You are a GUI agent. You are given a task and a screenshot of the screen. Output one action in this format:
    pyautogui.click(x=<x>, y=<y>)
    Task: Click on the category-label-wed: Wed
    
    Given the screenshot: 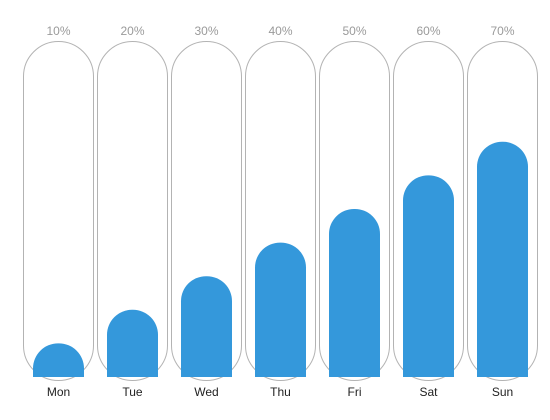 What is the action you would take?
    pyautogui.click(x=206, y=392)
    